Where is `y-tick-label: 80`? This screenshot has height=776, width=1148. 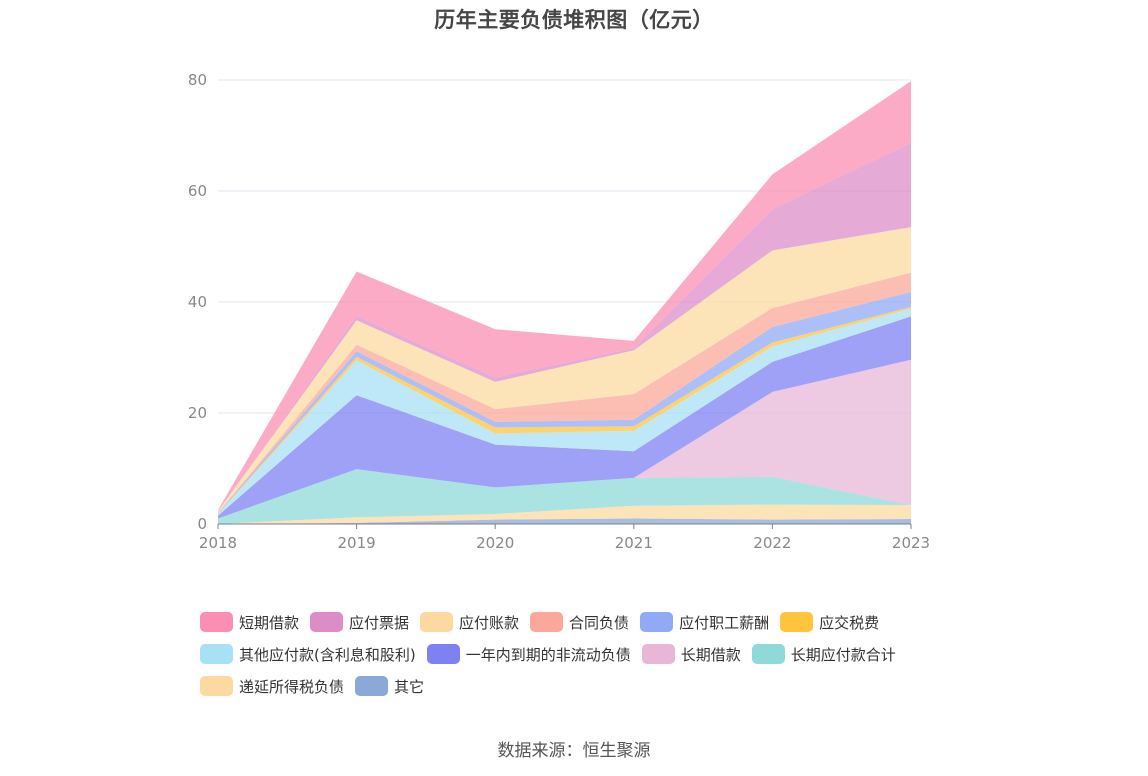 y-tick-label: 80 is located at coordinates (197, 80).